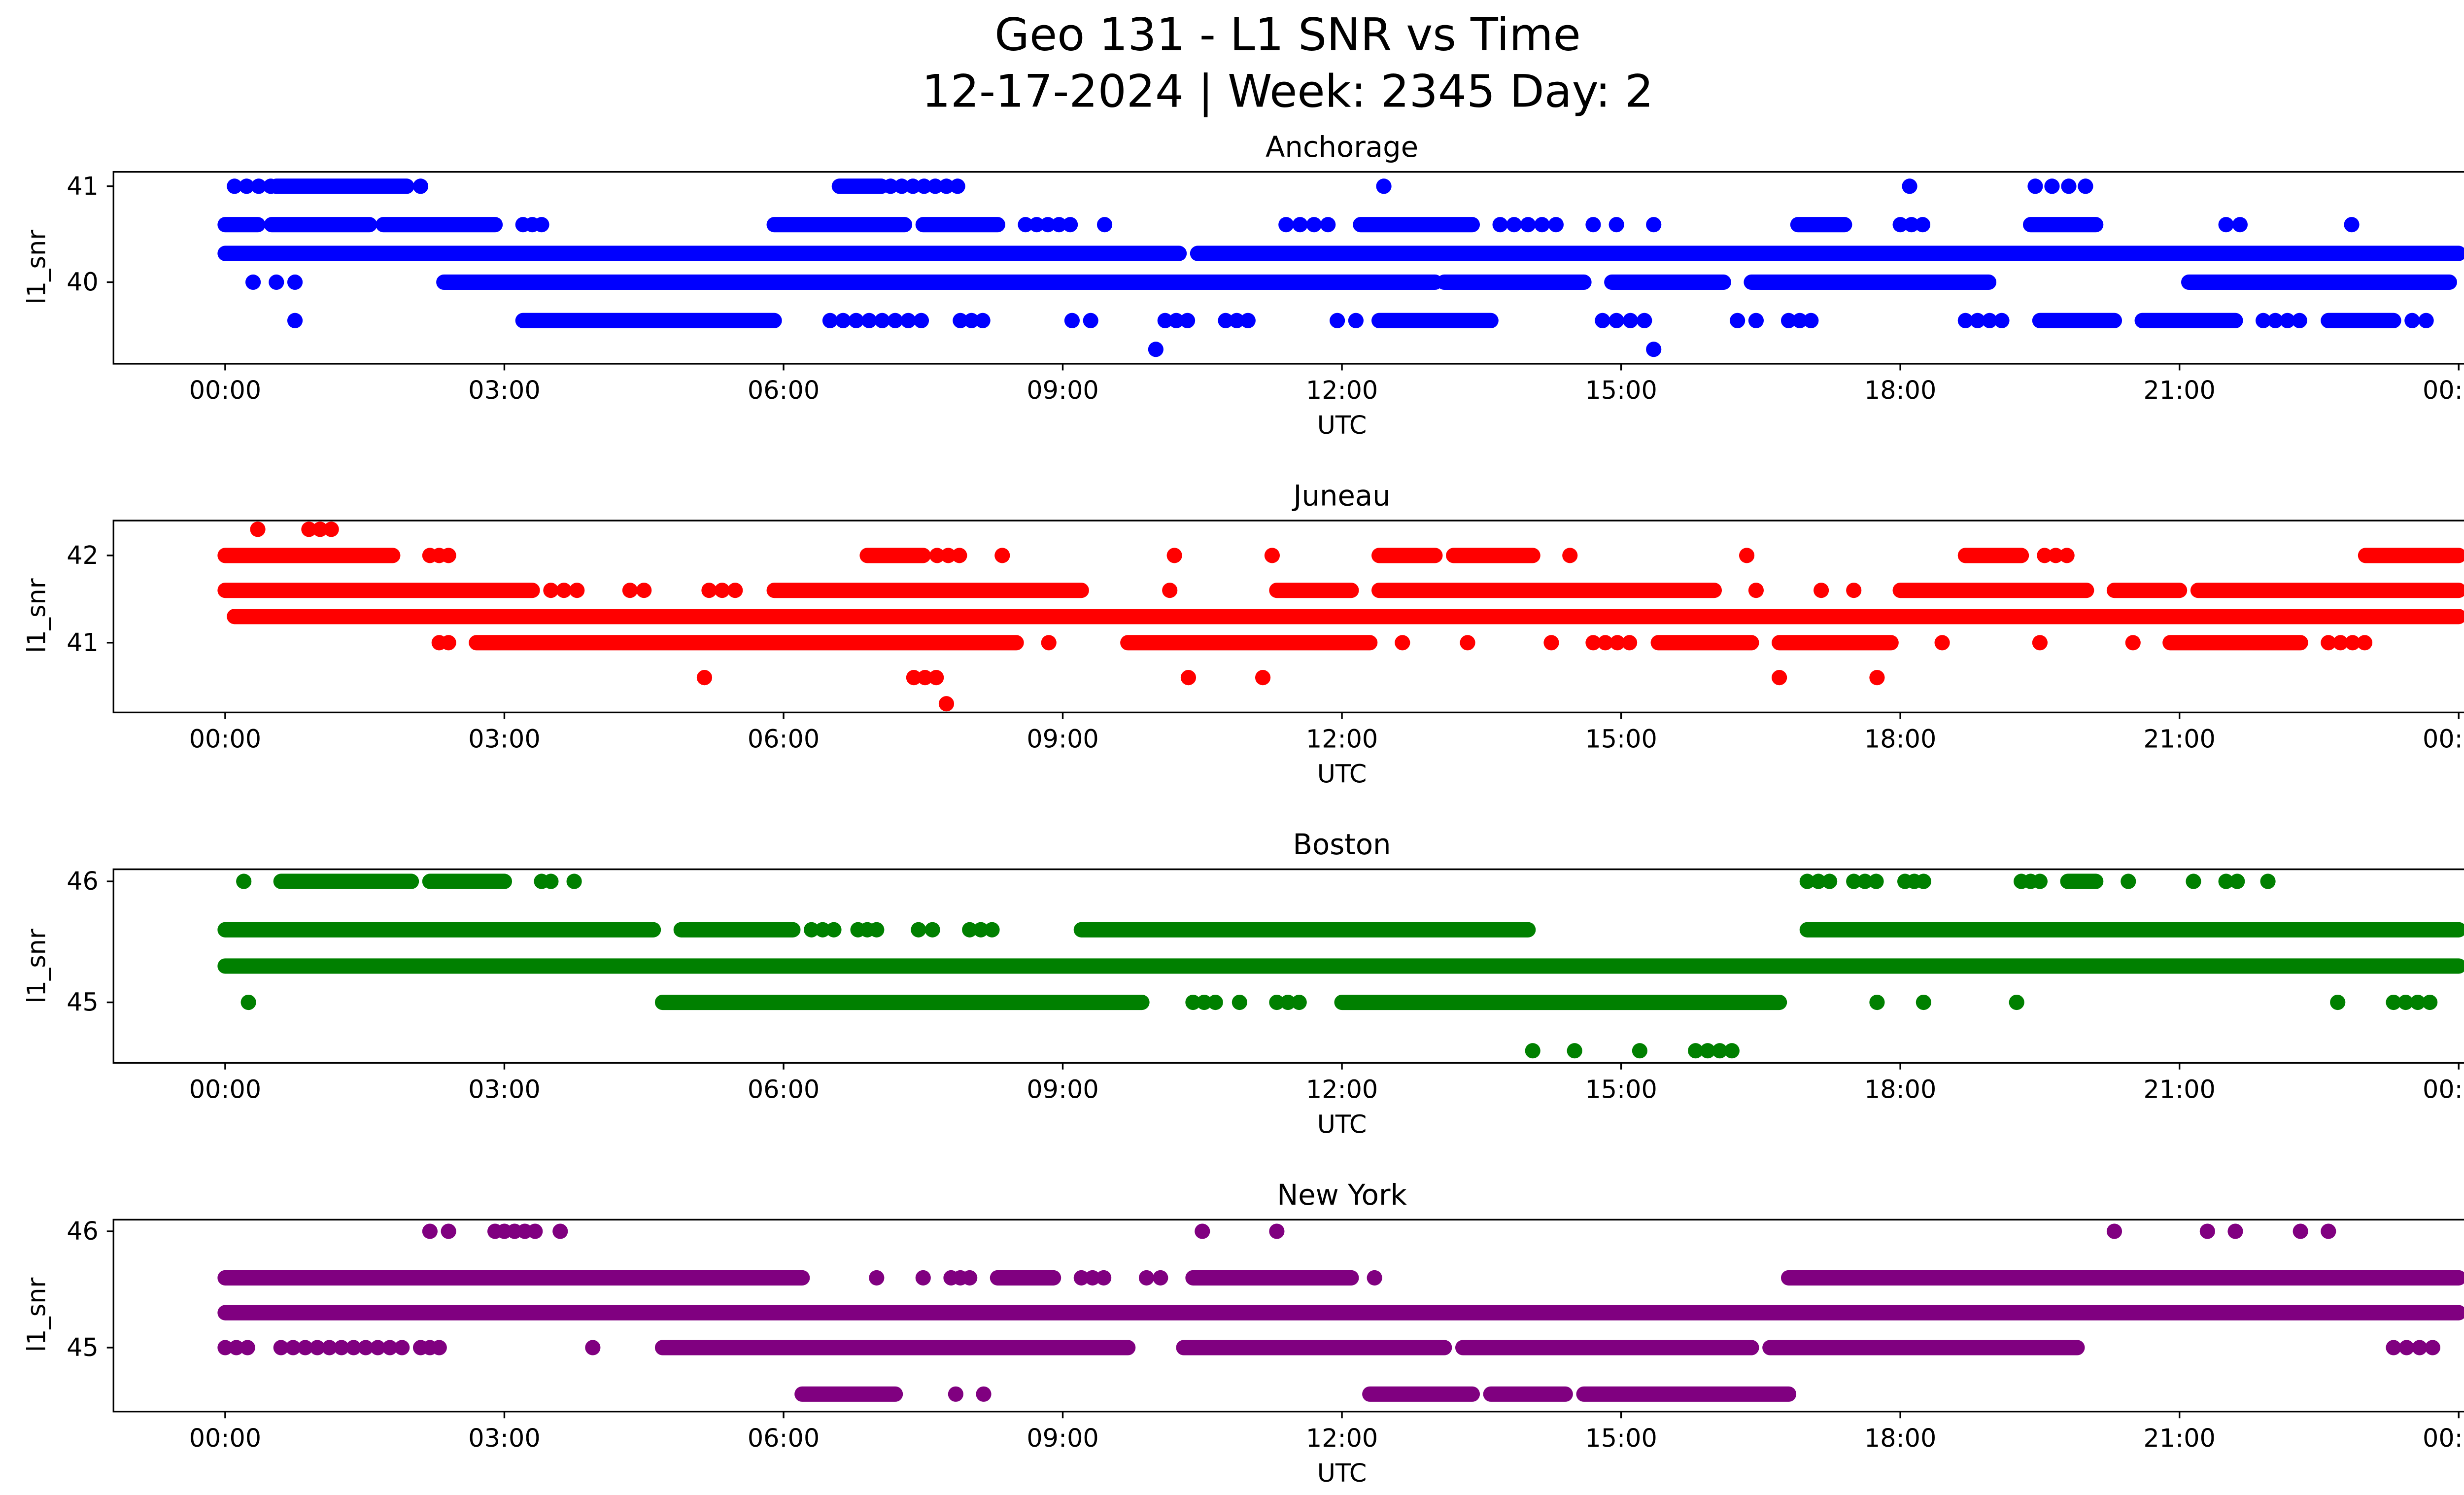  I want to click on subplot-title-juneau: Juneau, so click(1342, 497).